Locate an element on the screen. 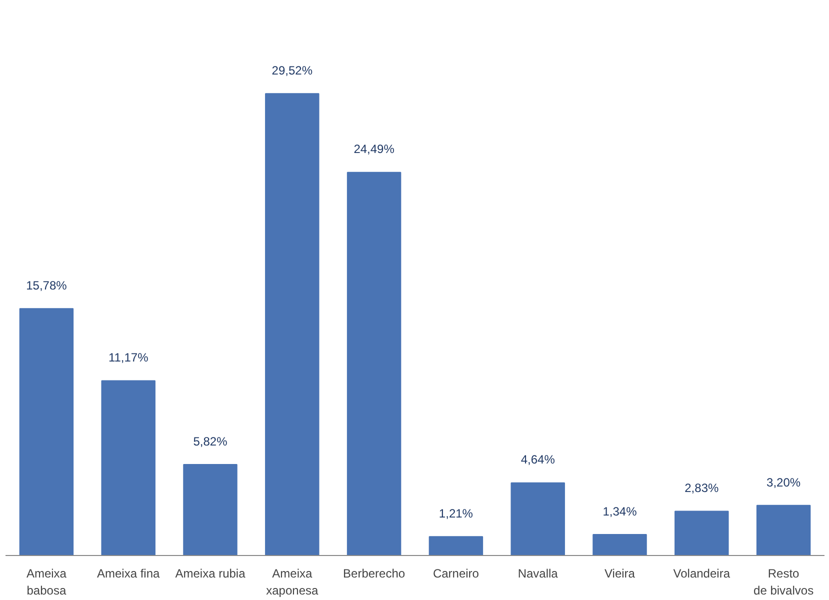 This screenshot has width=829, height=600. x-tick-label: Ameixa babosa is located at coordinates (46, 582).